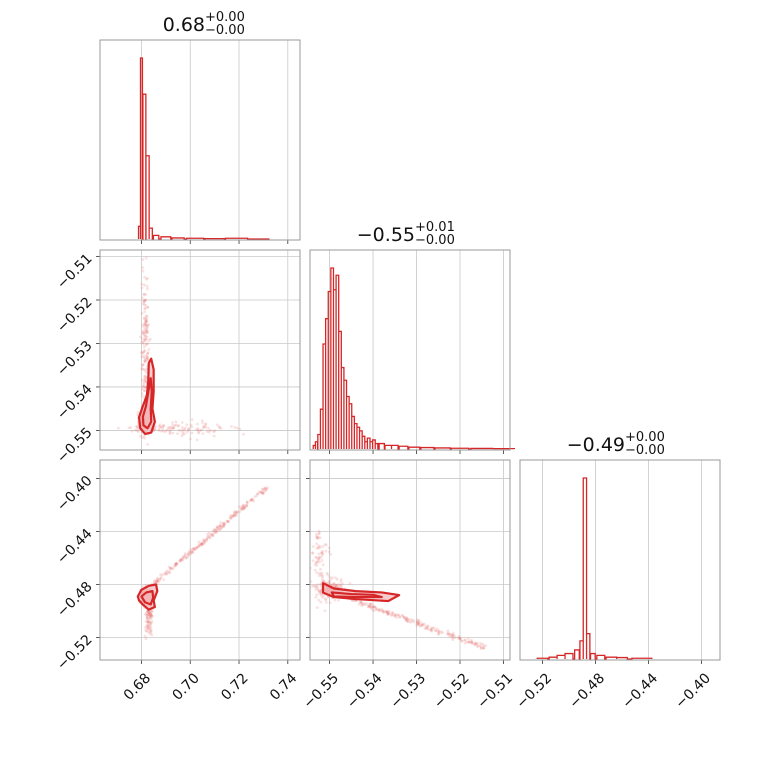 The width and height of the screenshot is (760, 760). What do you see at coordinates (147, 598) in the screenshot?
I see `density-contour` at bounding box center [147, 598].